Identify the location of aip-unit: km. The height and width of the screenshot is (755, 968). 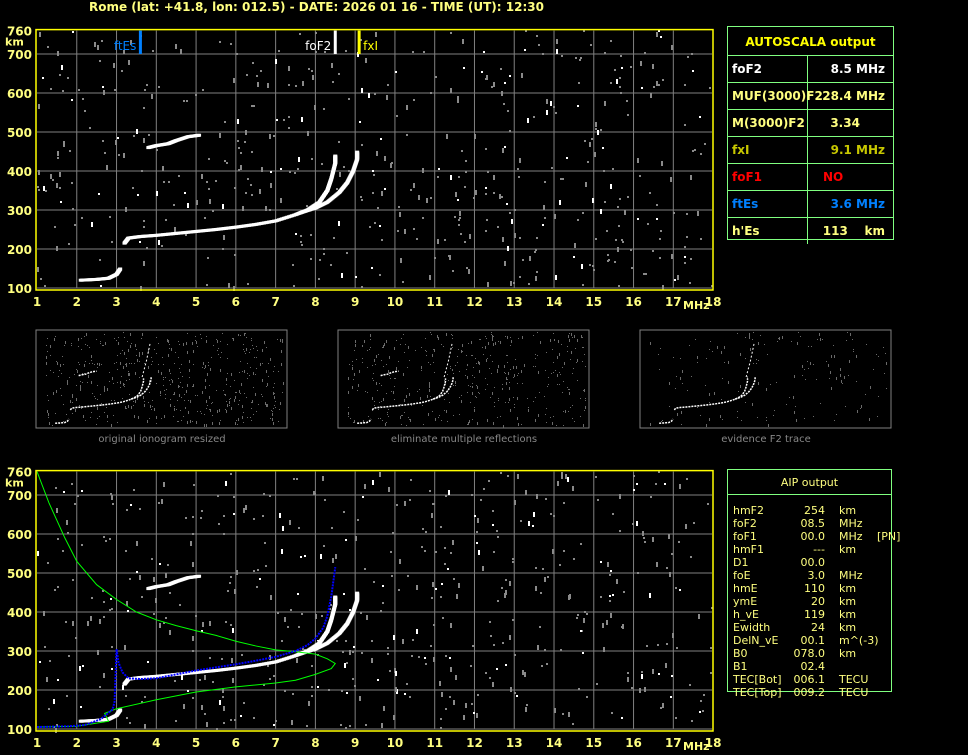
(848, 588).